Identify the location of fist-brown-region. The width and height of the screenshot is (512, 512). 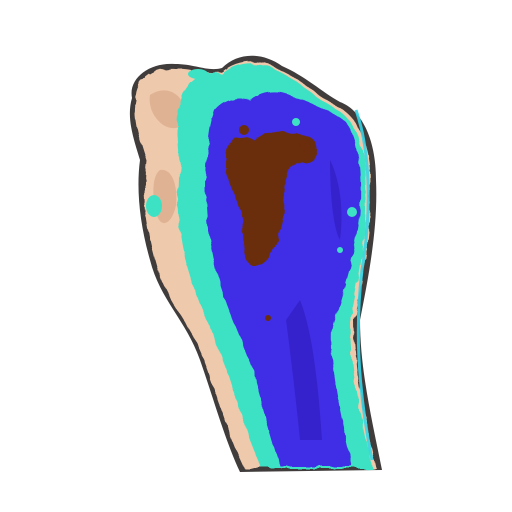
(272, 199).